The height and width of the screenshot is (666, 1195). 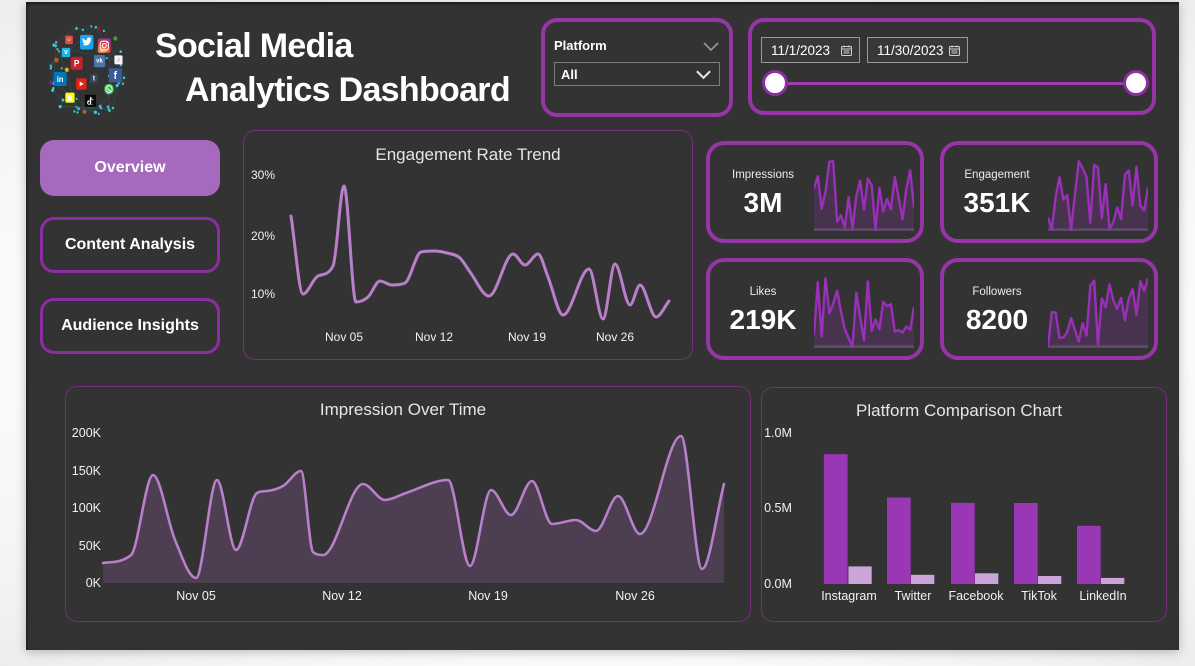 I want to click on svg-text: 0.0M, so click(x=778, y=584).